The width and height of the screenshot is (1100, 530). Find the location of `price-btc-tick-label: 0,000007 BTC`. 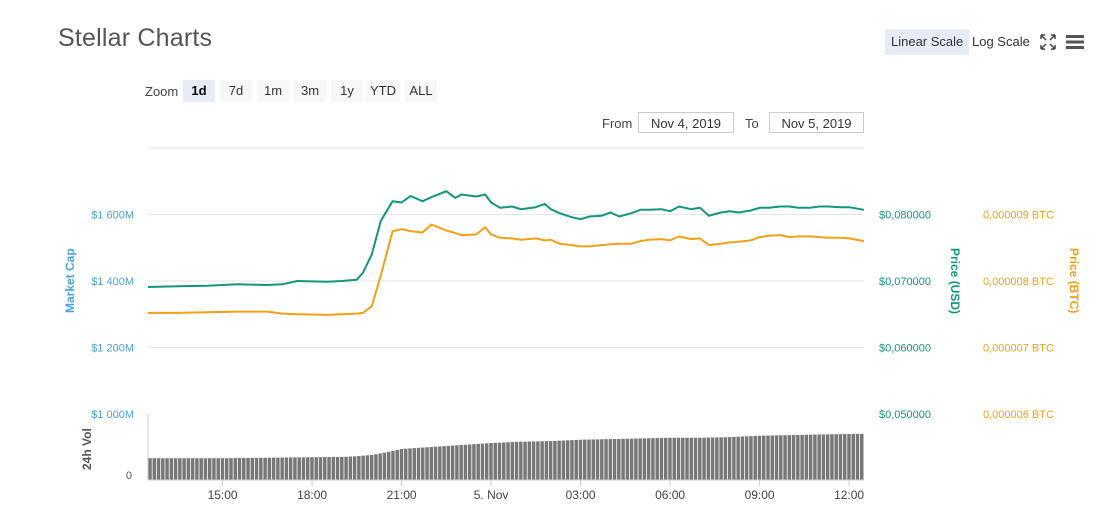

price-btc-tick-label: 0,000007 BTC is located at coordinates (1018, 349).